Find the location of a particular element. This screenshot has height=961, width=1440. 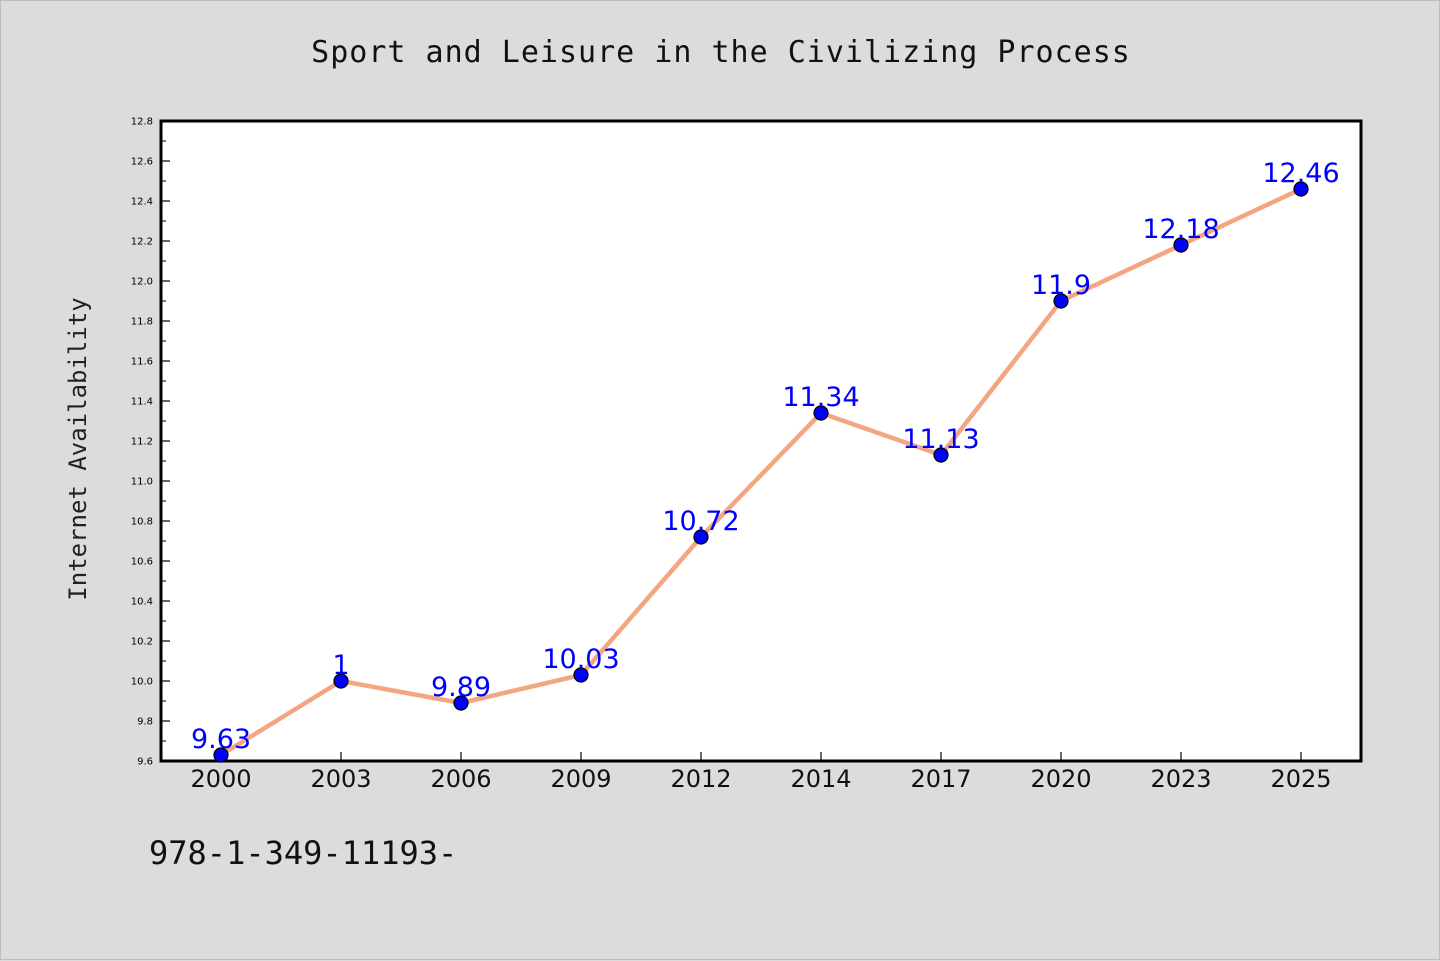

x-tick-label: 2009 is located at coordinates (580, 779).